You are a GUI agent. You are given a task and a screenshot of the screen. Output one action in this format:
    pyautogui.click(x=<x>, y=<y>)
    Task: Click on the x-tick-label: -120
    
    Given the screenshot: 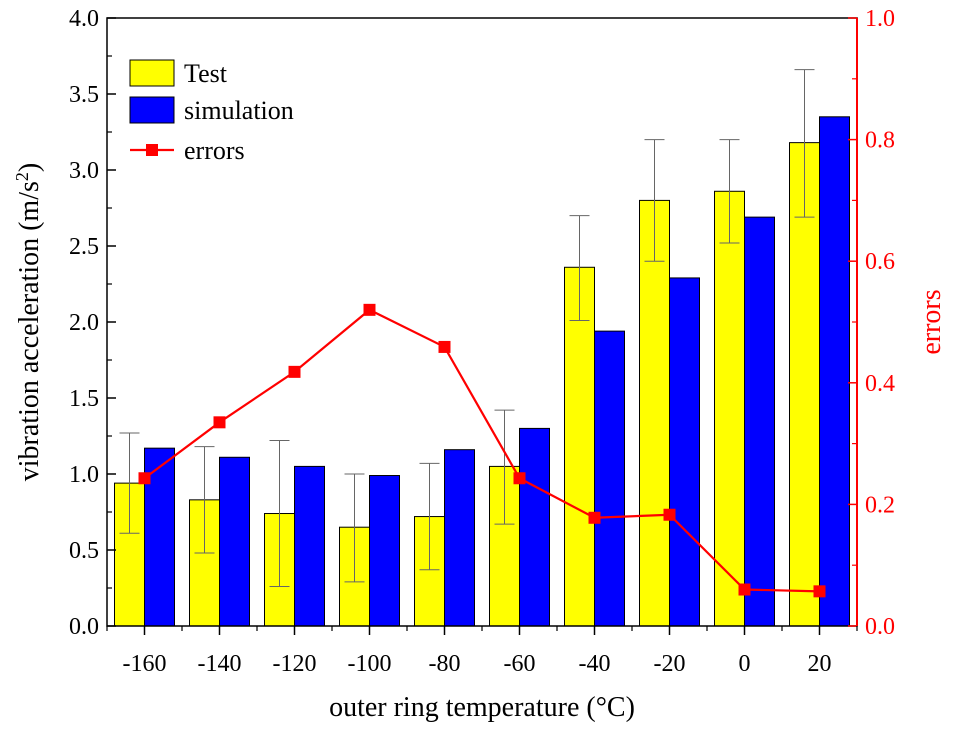 What is the action you would take?
    pyautogui.click(x=295, y=664)
    